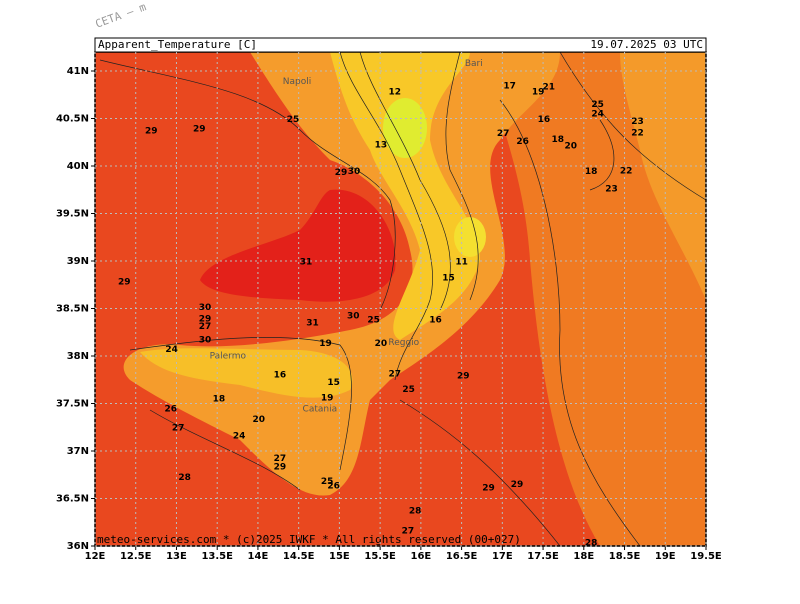 The image size is (800, 604). What do you see at coordinates (228, 357) in the screenshot?
I see `place-name: Palermo` at bounding box center [228, 357].